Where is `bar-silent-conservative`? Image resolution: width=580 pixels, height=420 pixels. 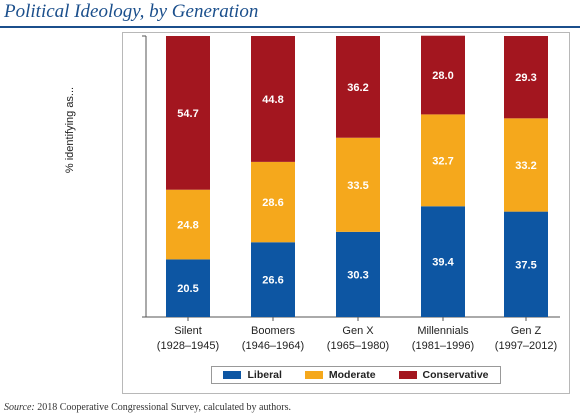
bar-silent-conservative is located at coordinates (188, 113).